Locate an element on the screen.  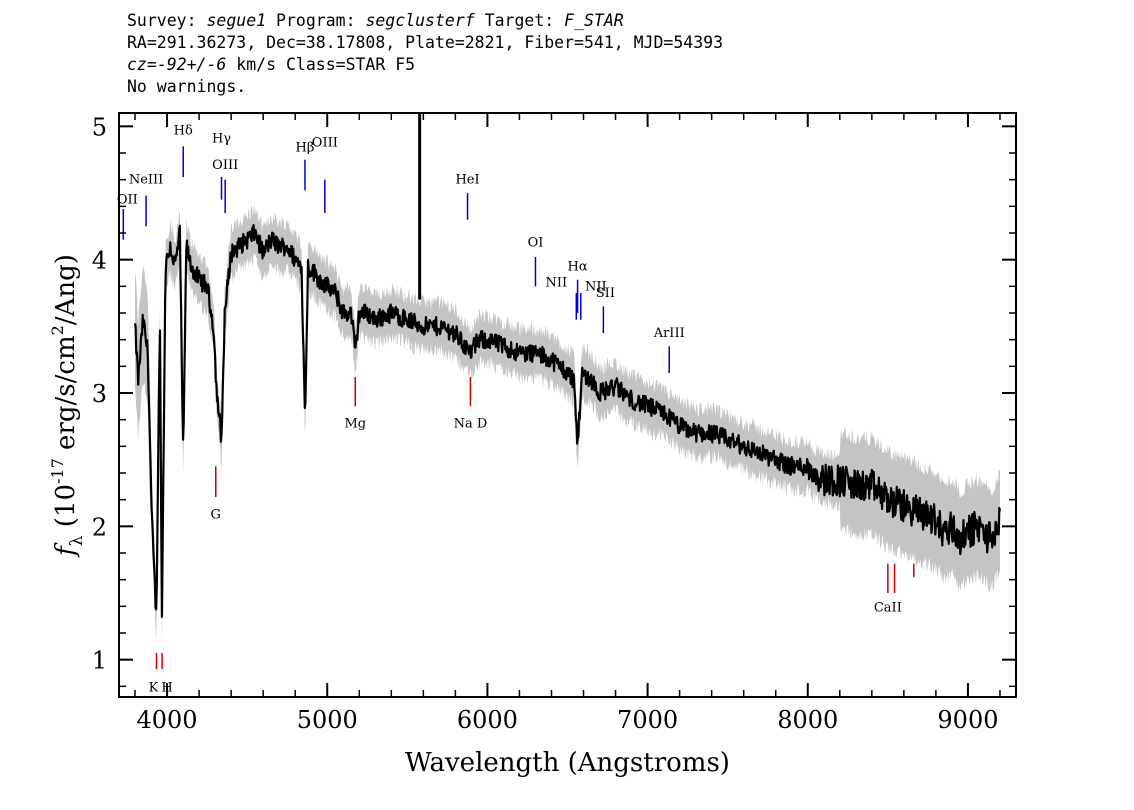
line-label: G is located at coordinates (216, 514).